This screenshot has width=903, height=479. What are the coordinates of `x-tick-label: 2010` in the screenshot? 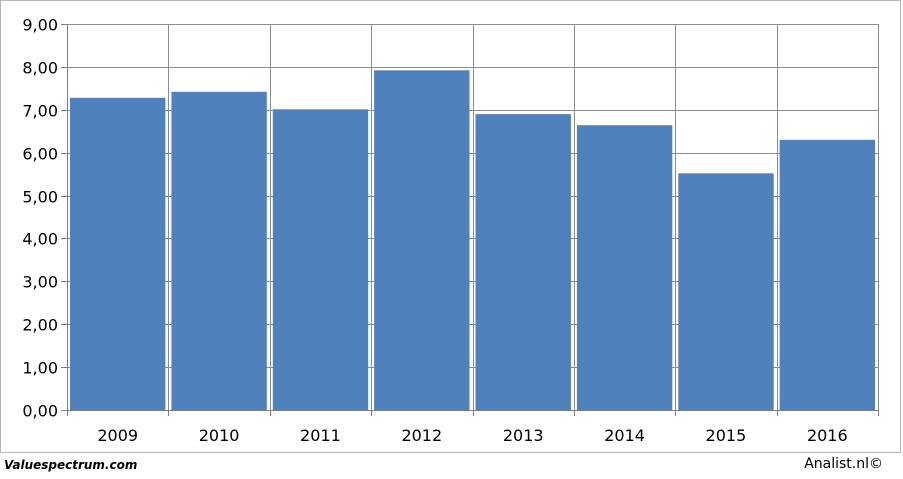 It's located at (219, 435).